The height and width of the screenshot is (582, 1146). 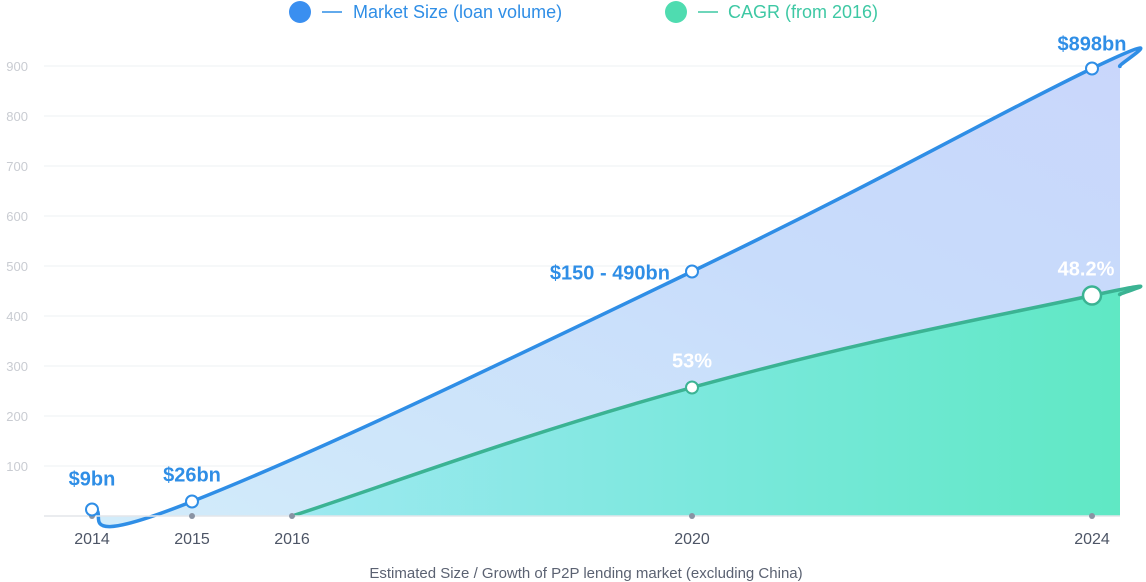 What do you see at coordinates (1092, 539) in the screenshot?
I see `x-tick-label: 2024` at bounding box center [1092, 539].